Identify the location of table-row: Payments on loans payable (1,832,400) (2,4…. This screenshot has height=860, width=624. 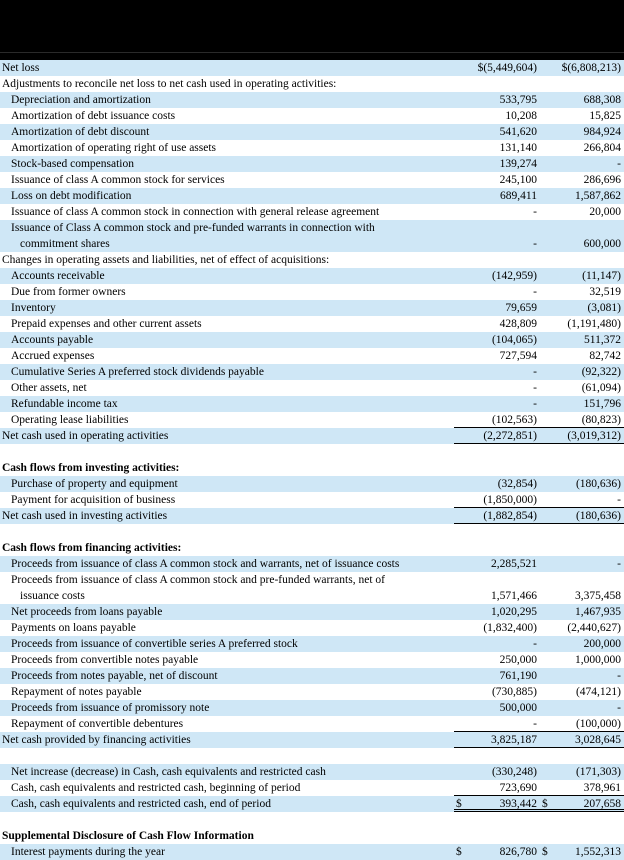
(312, 628).